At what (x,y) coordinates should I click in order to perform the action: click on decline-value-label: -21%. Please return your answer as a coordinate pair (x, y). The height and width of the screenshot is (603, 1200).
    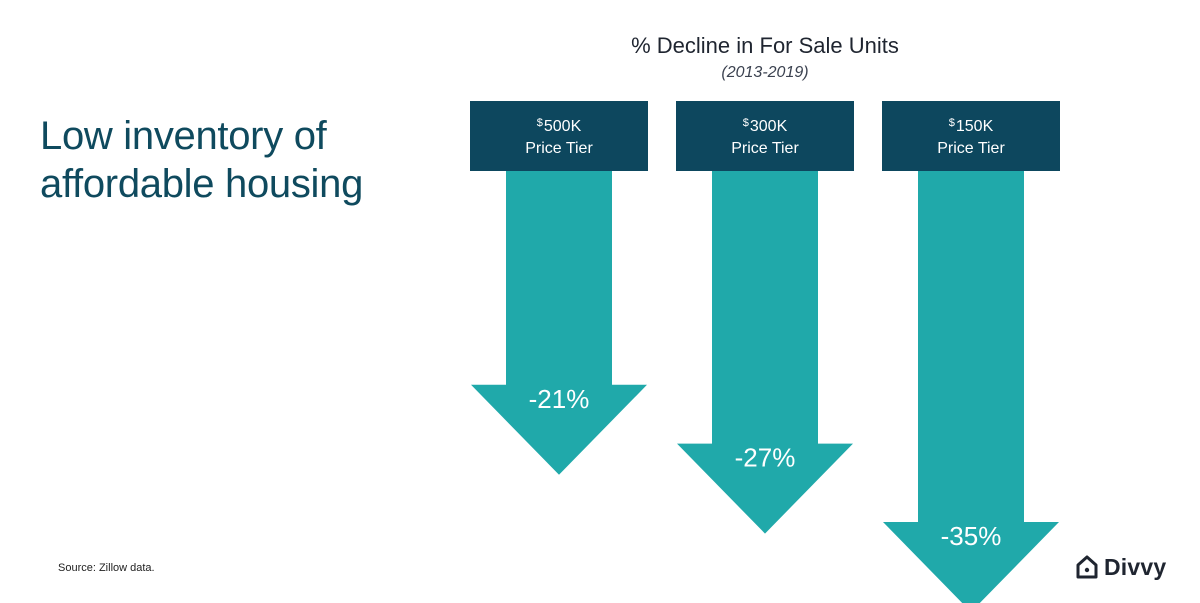
    Looking at the image, I should click on (559, 399).